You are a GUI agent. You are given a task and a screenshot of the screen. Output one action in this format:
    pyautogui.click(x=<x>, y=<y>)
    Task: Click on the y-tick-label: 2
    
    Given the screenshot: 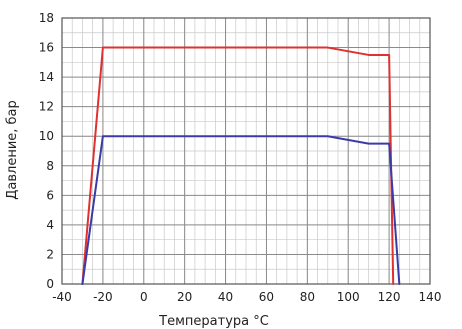 What is the action you would take?
    pyautogui.click(x=50, y=254)
    